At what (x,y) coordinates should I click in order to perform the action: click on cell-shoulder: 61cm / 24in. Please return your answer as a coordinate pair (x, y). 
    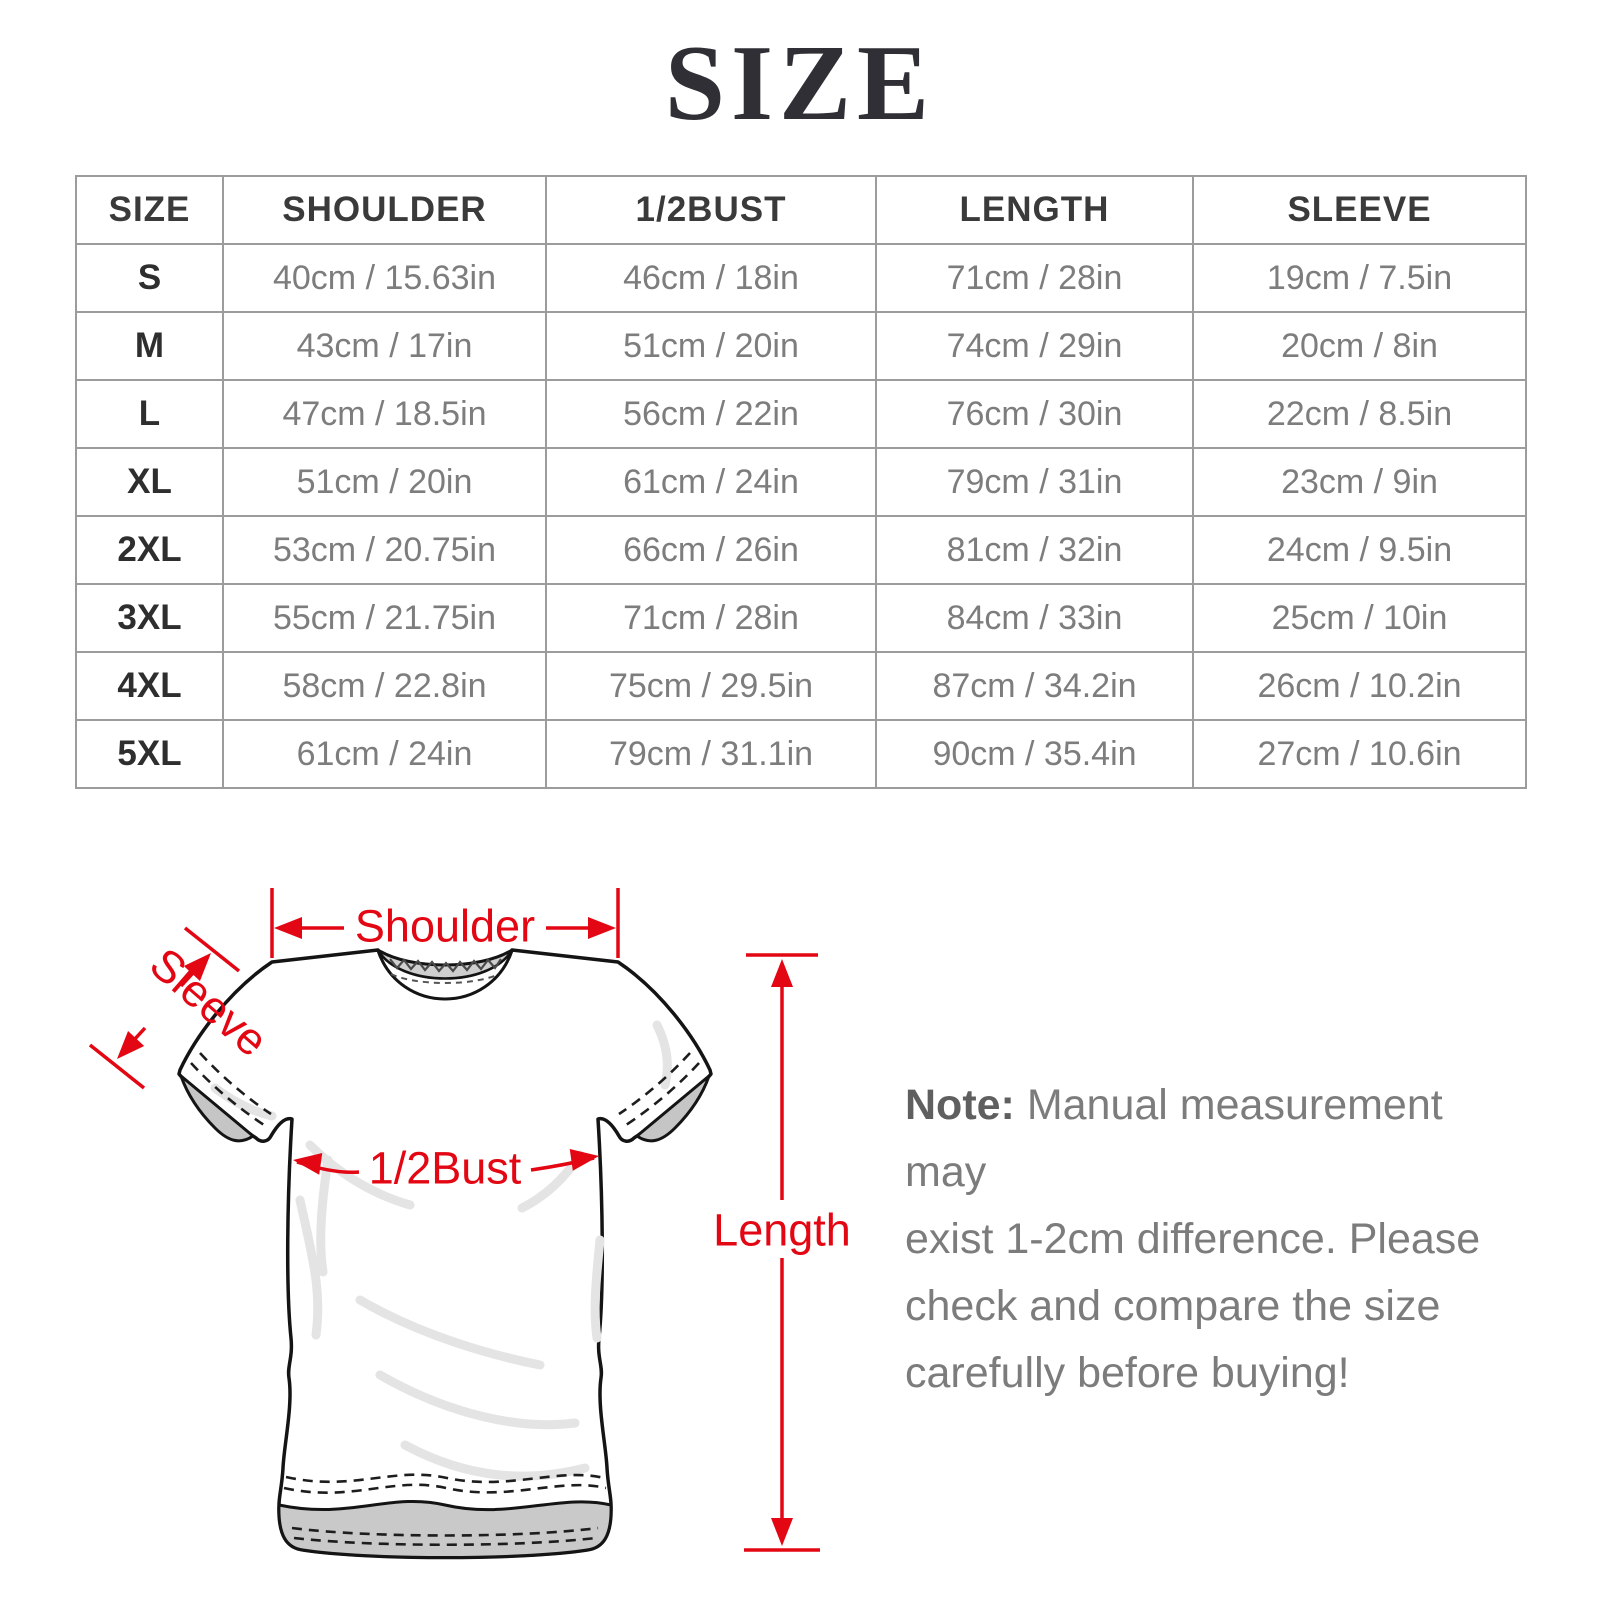
    Looking at the image, I should click on (384, 754).